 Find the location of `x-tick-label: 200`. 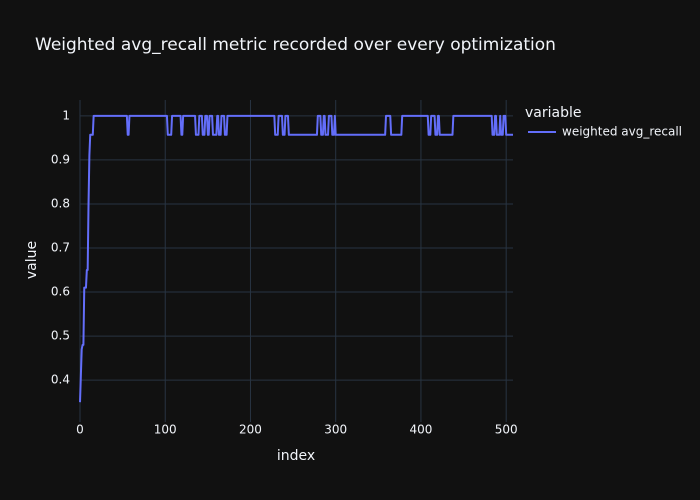

x-tick-label: 200 is located at coordinates (250, 430).